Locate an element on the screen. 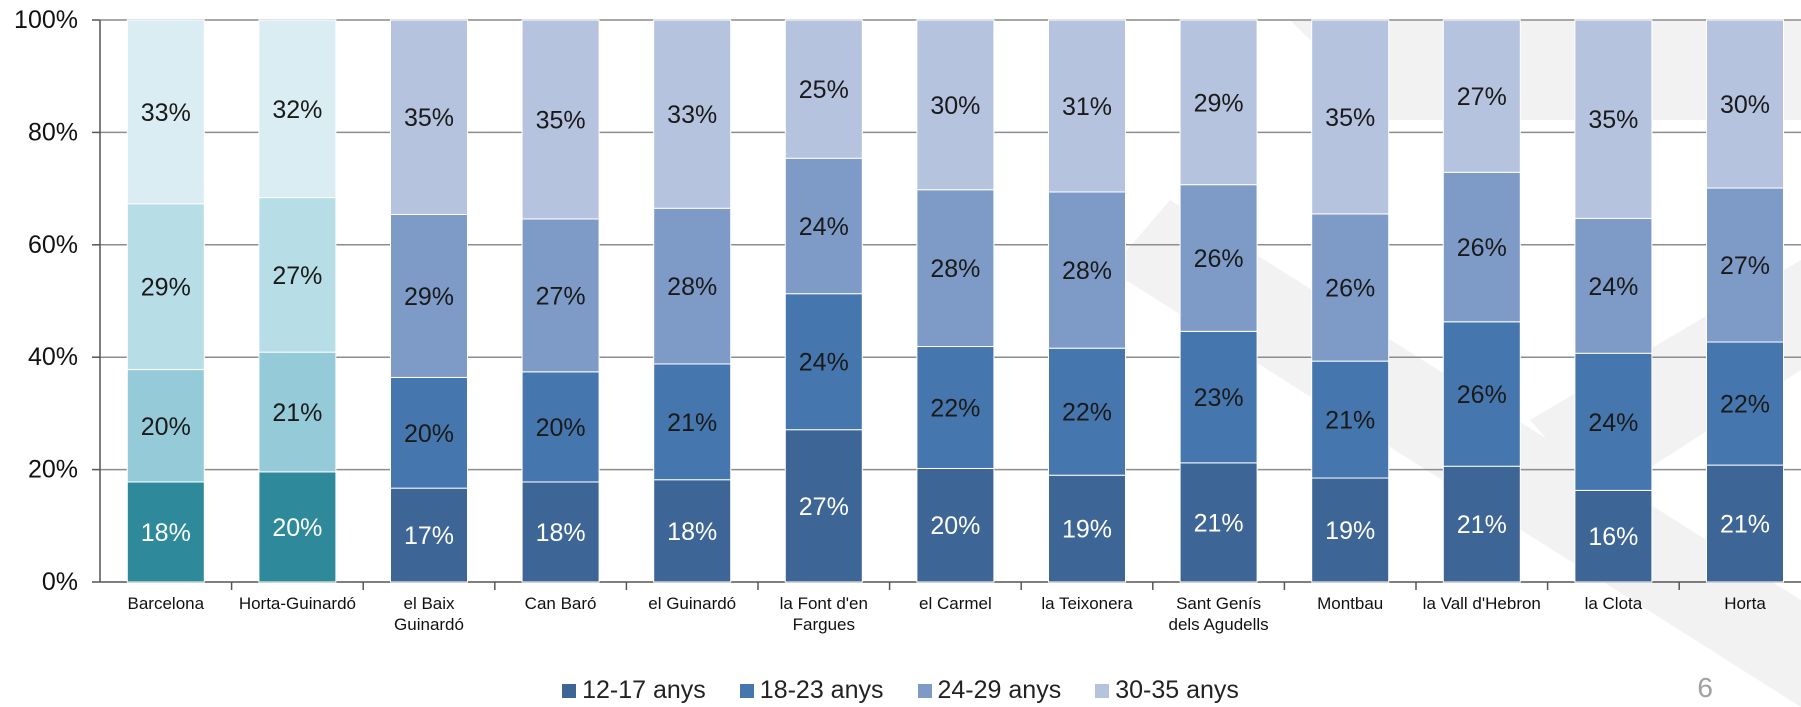 Image resolution: width=1801 pixels, height=707 pixels. data-label: 32% is located at coordinates (297, 110).